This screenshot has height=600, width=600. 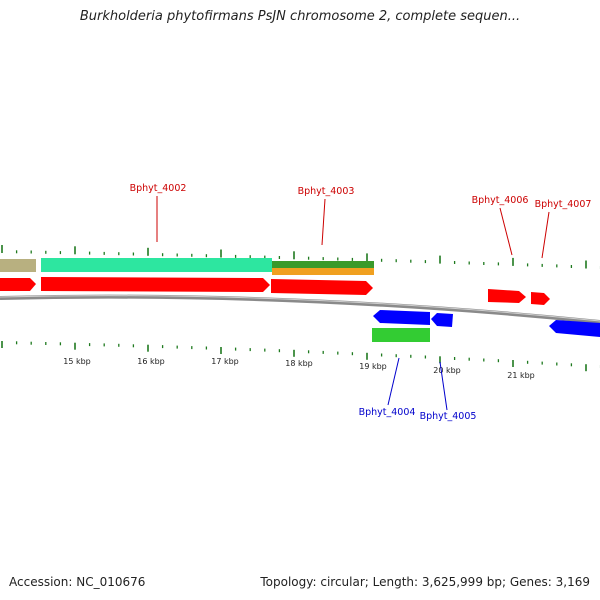 I want to click on feature-dark-green, so click(x=323, y=264).